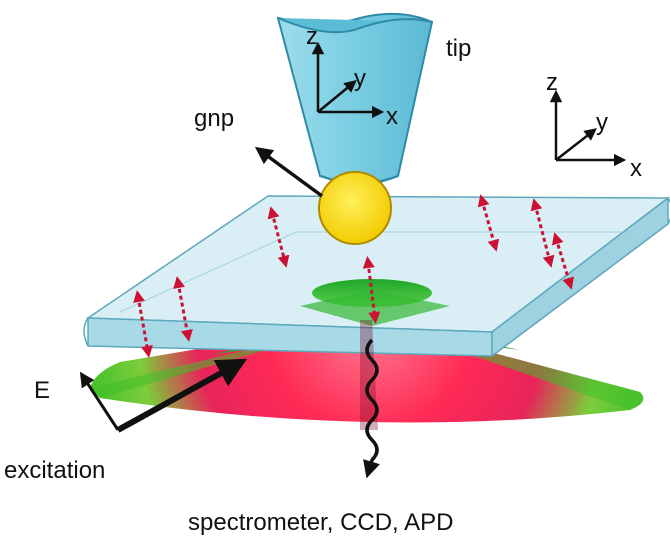  What do you see at coordinates (392, 116) in the screenshot?
I see `tip-axis-x-label: x` at bounding box center [392, 116].